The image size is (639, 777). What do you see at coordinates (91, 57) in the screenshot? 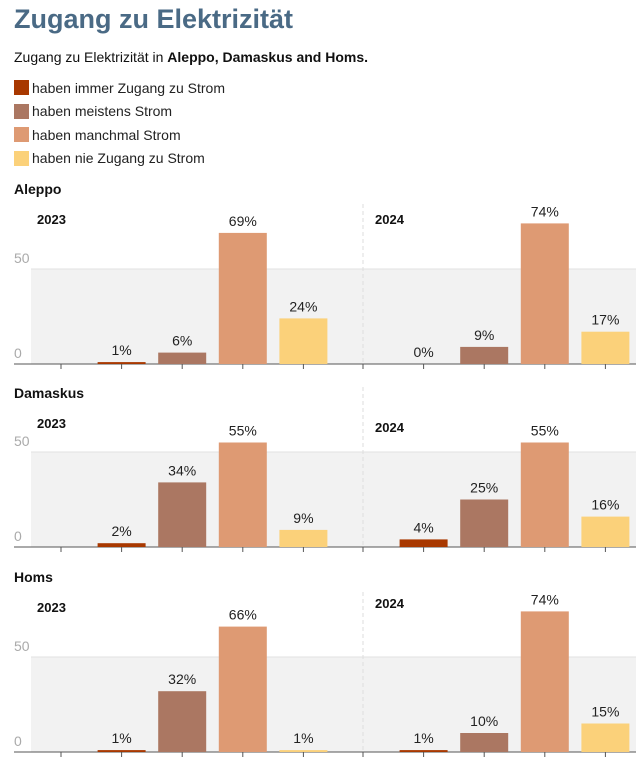
I see `subtitle-text: Zugang zu Elektrizität in` at bounding box center [91, 57].